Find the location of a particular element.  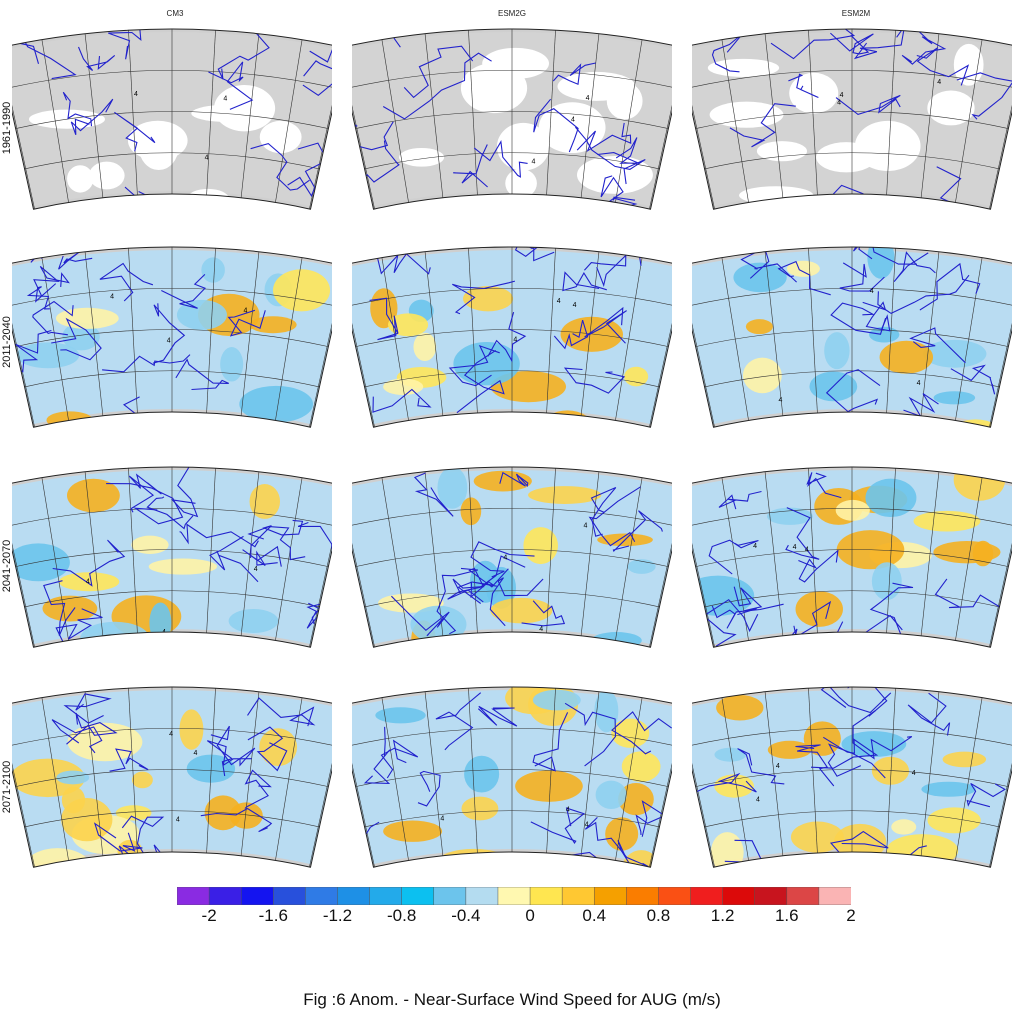

colorbar-tick-label: 0.8 is located at coordinates (658, 915).